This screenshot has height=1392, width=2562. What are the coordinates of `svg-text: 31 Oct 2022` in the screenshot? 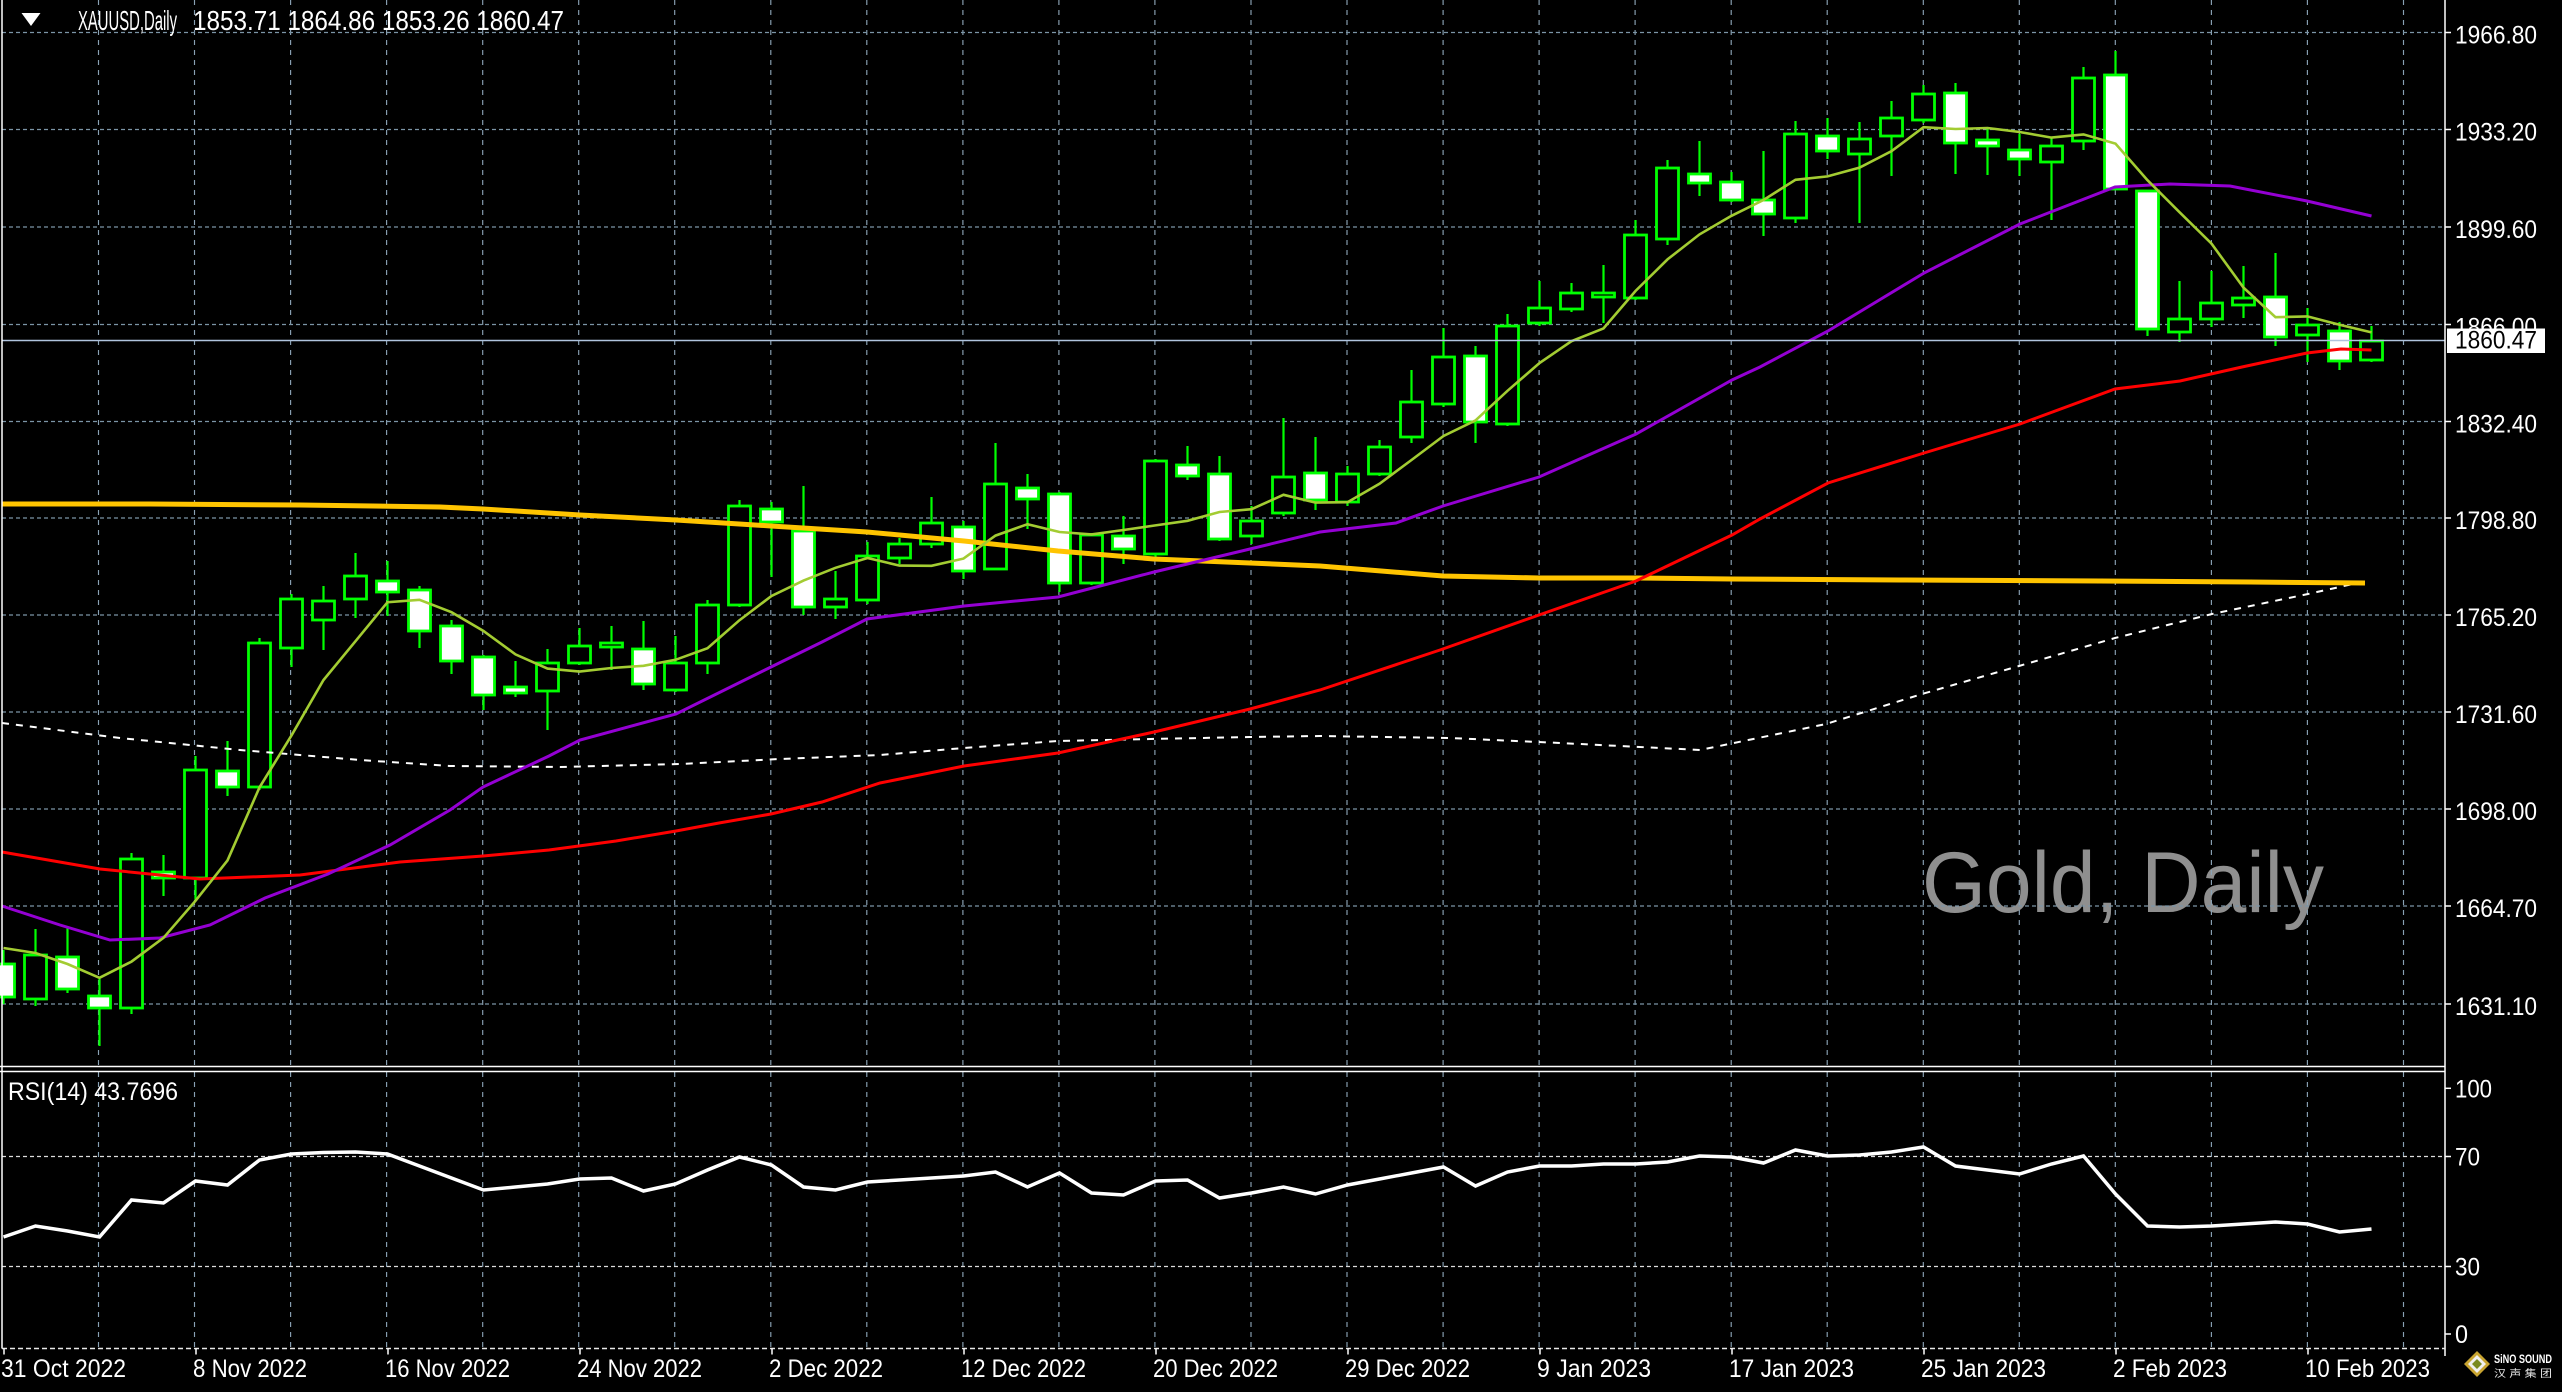 It's located at (63, 1369).